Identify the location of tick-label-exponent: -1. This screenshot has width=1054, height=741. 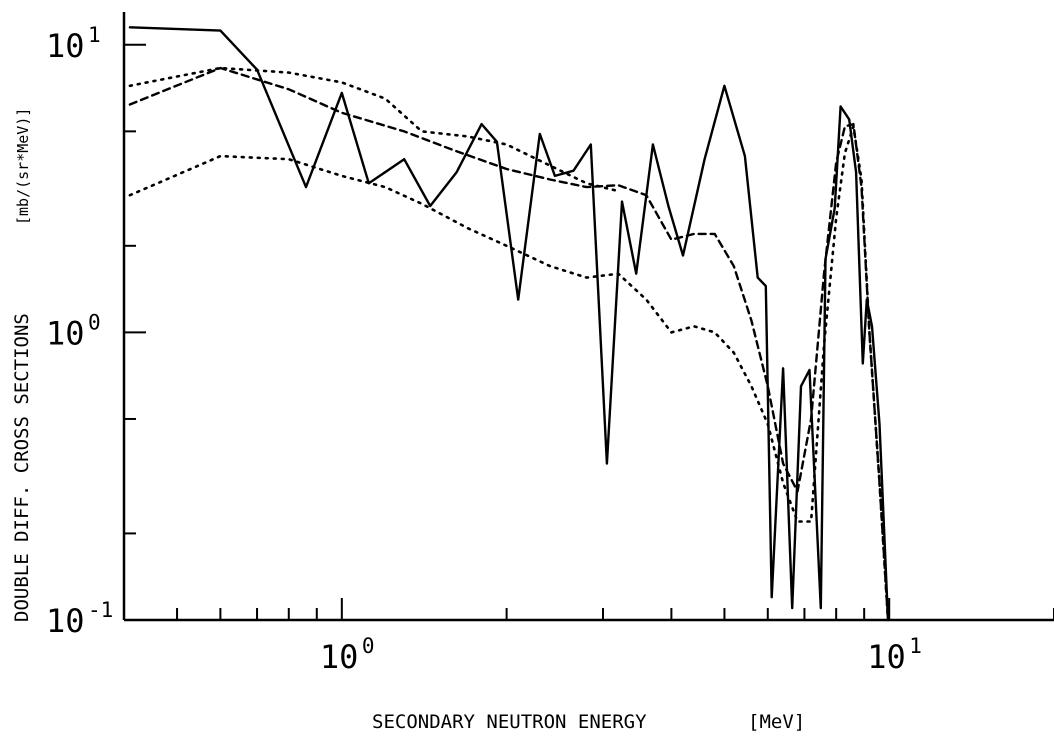
(100, 610).